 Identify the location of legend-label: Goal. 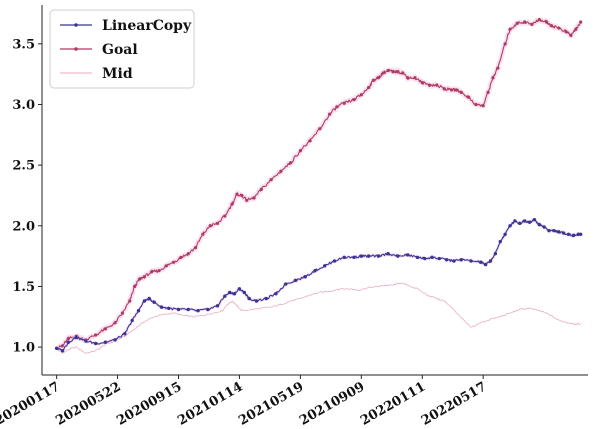
(120, 50).